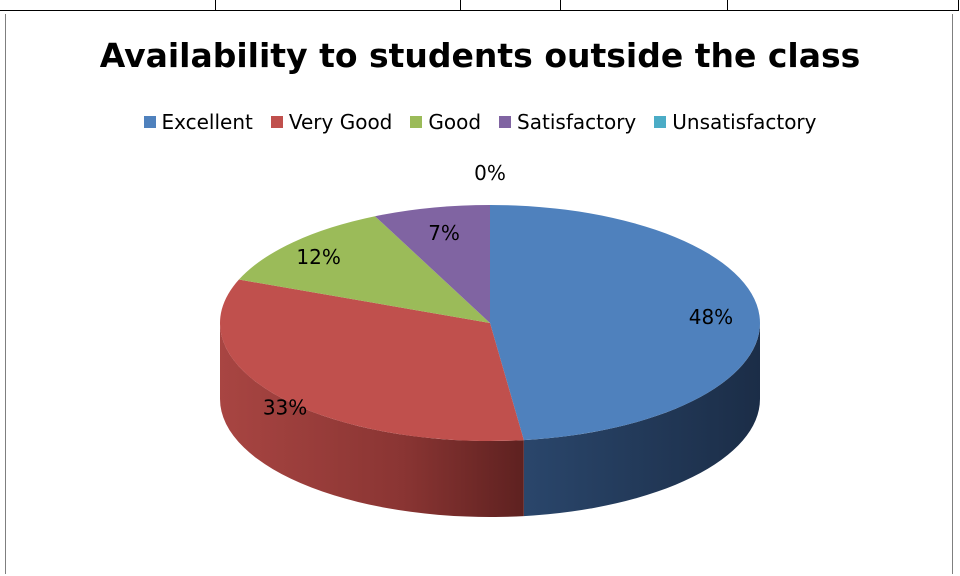 The image size is (960, 576). I want to click on legend-swatch-satisfactory, so click(505, 122).